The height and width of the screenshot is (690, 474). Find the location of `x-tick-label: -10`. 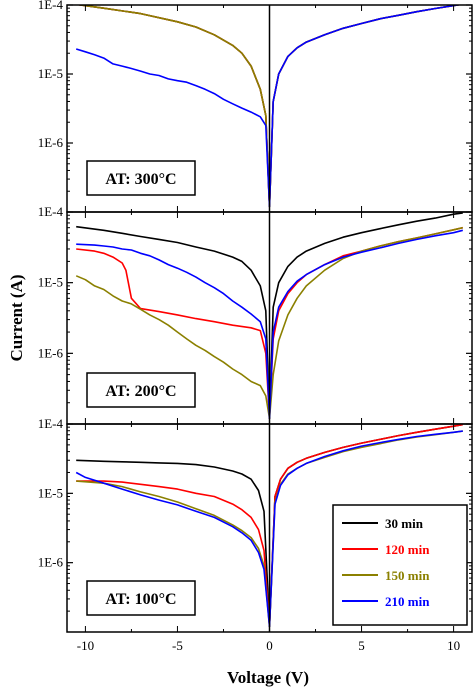

x-tick-label: -10 is located at coordinates (85, 645).